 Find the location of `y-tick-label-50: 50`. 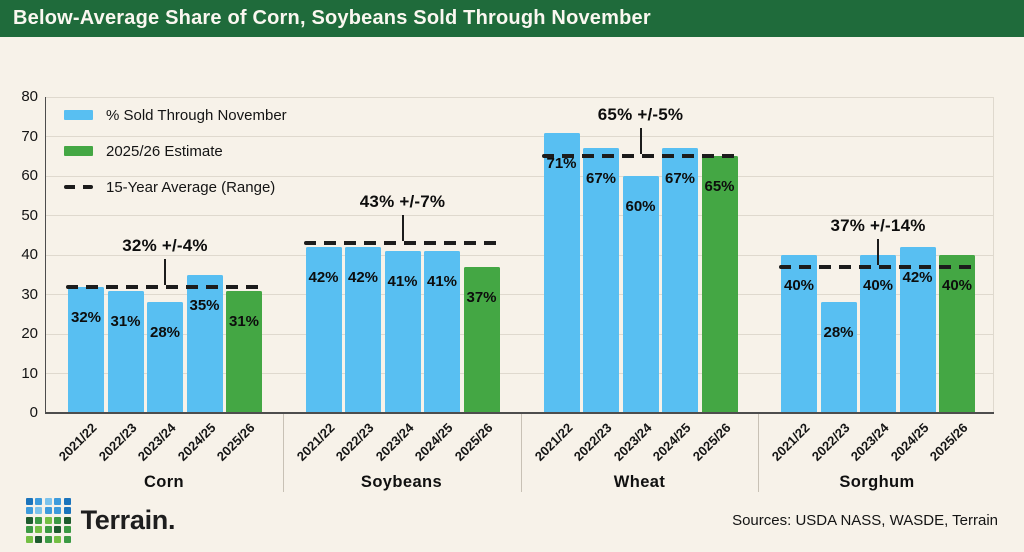

y-tick-label-50: 50 is located at coordinates (29, 215).